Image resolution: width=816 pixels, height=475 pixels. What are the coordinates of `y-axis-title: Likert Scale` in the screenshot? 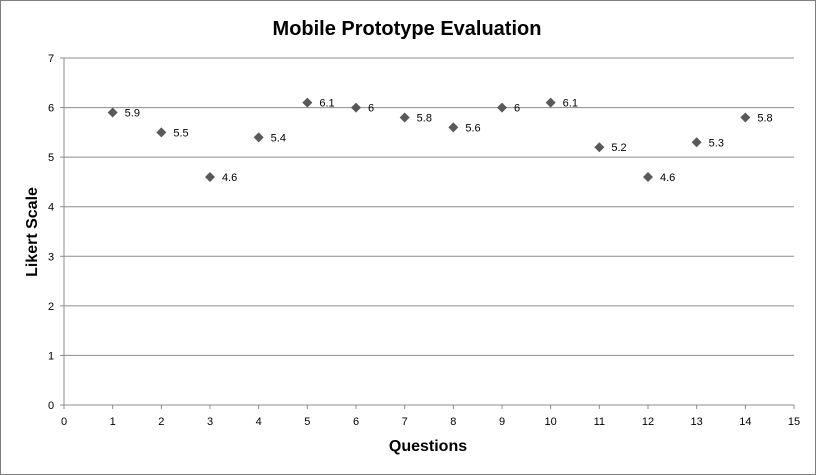 It's located at (32, 232).